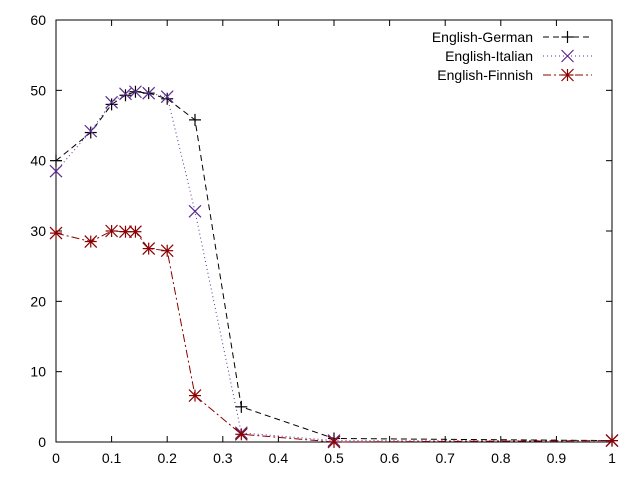  What do you see at coordinates (38, 161) in the screenshot?
I see `y-tick-label: 40` at bounding box center [38, 161].